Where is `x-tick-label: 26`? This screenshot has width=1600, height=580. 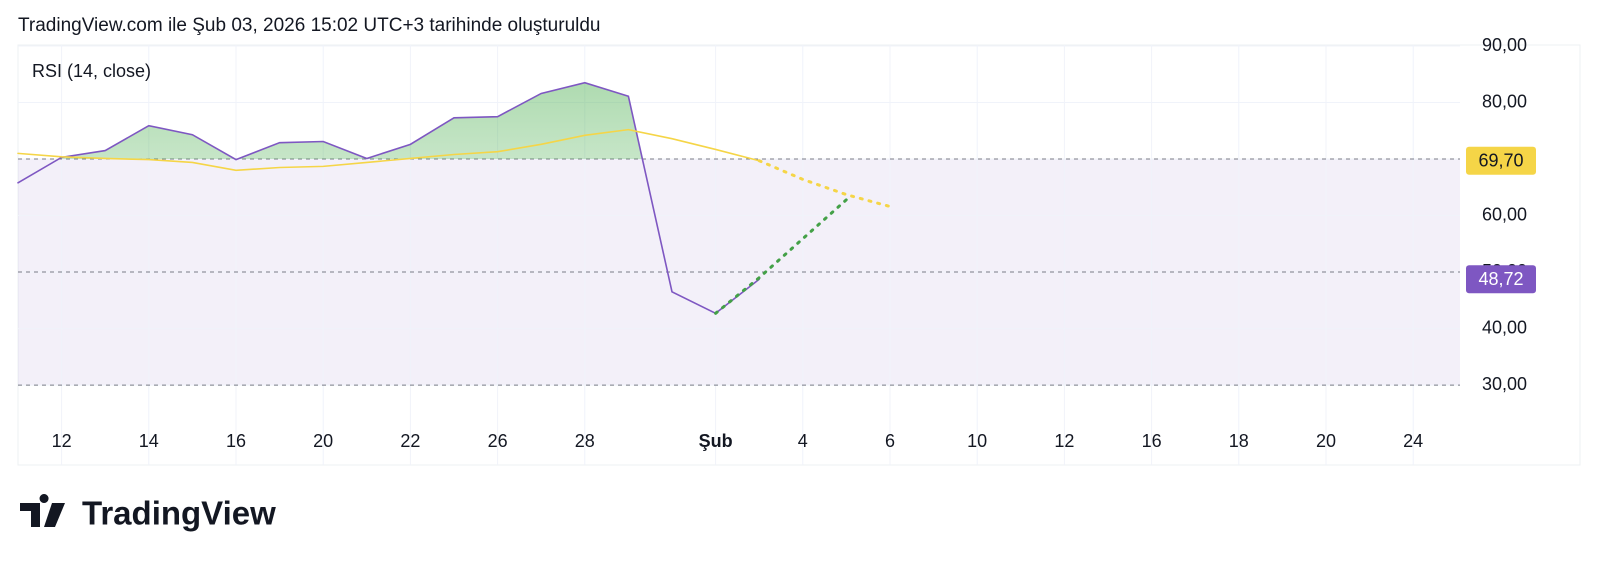
x-tick-label: 26 is located at coordinates (498, 441).